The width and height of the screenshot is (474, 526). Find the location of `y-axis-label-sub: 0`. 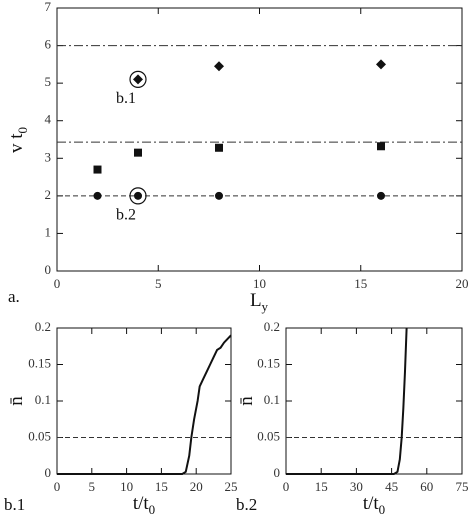

y-axis-label-sub: 0 is located at coordinates (22, 130).